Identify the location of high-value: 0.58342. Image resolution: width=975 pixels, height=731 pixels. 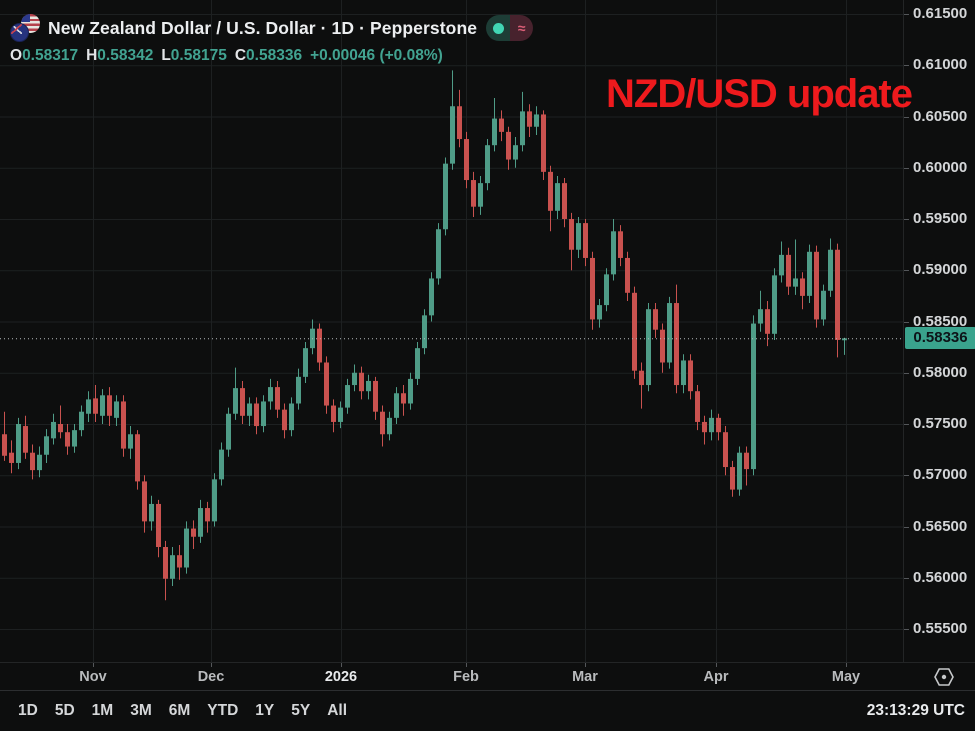
(125, 55).